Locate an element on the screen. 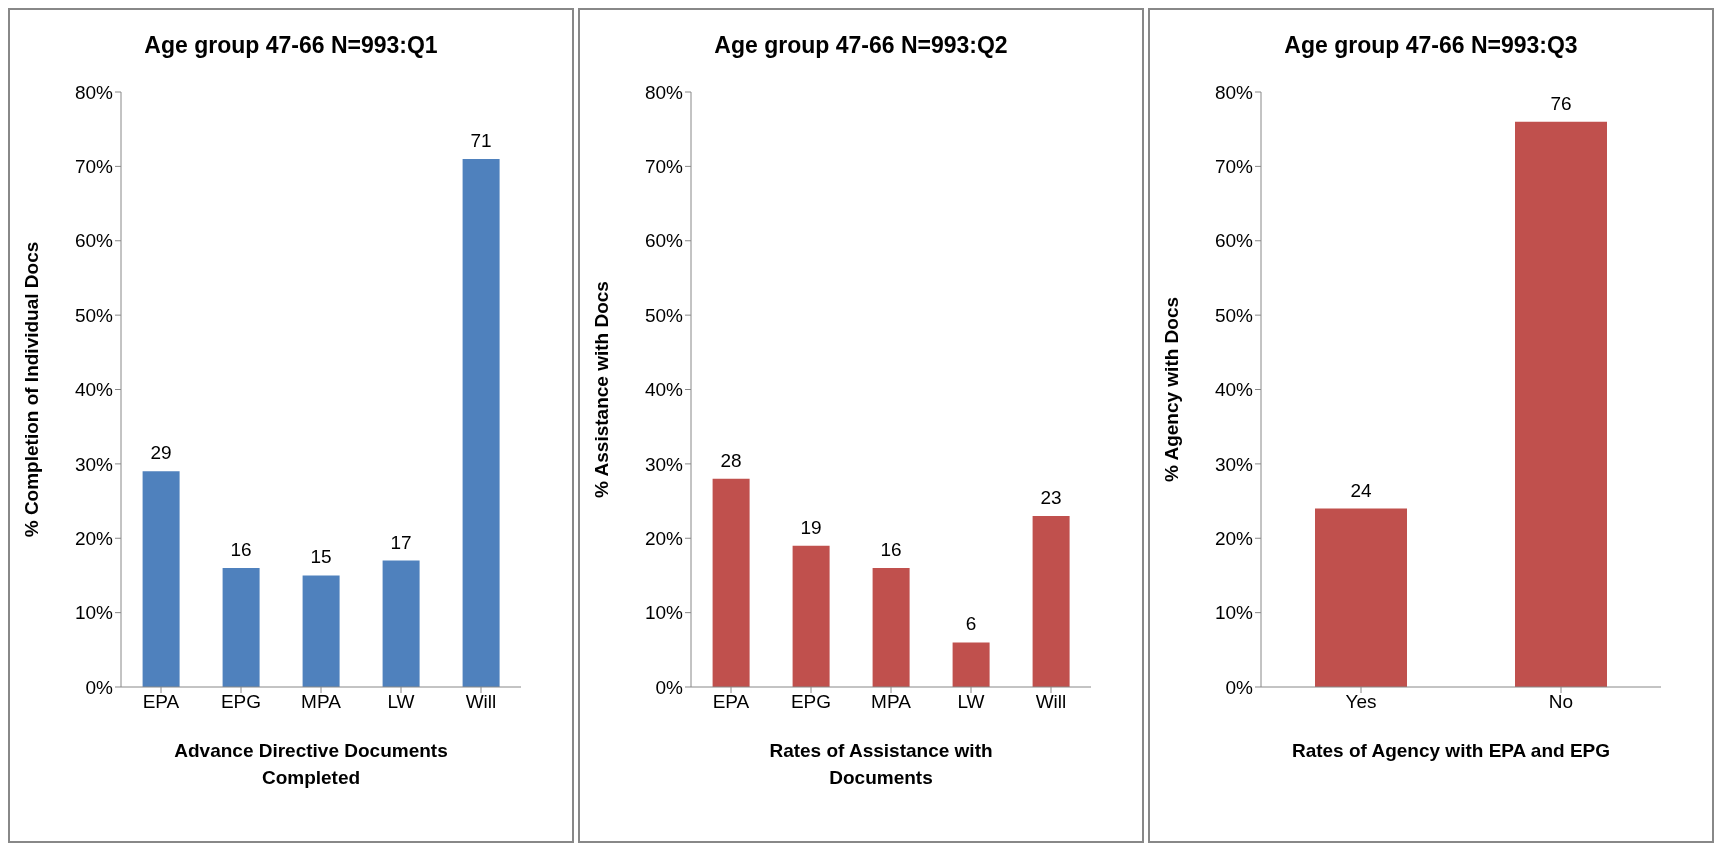  data-label: 15 is located at coordinates (321, 557).